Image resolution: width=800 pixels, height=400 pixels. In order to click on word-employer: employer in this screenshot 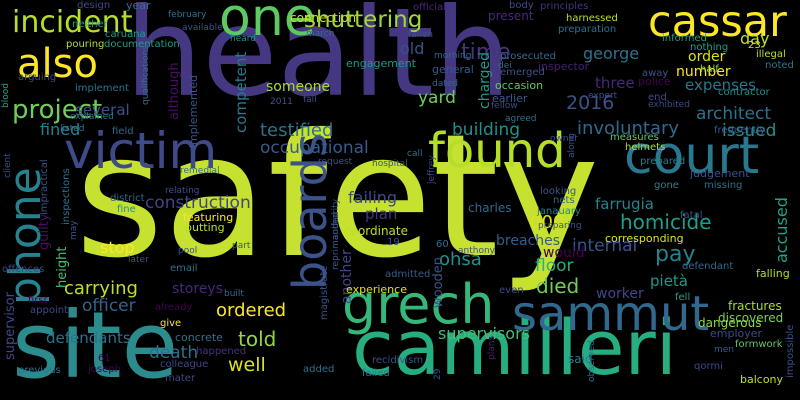, I will do `click(736, 333)`.